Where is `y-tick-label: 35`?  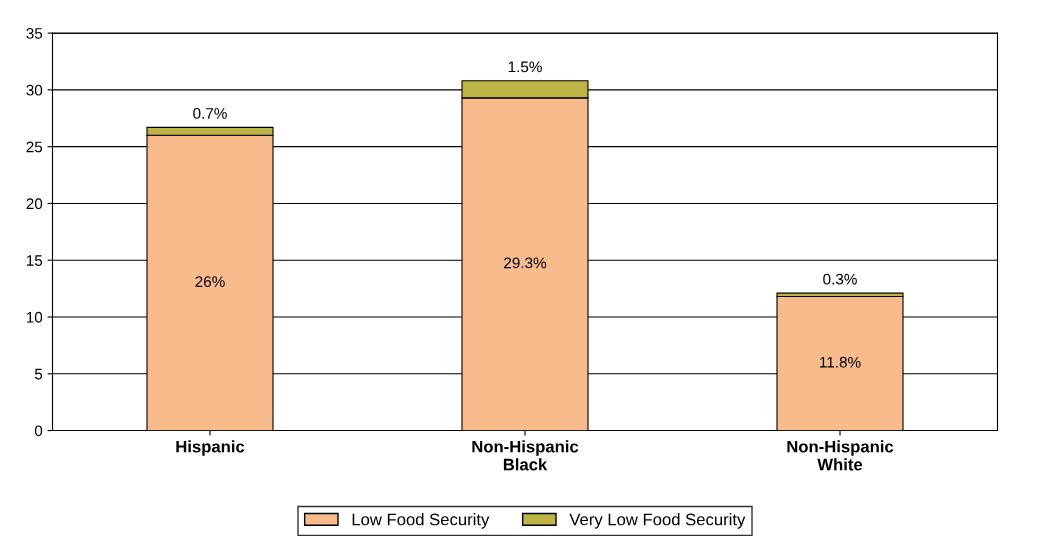
y-tick-label: 35 is located at coordinates (34, 33).